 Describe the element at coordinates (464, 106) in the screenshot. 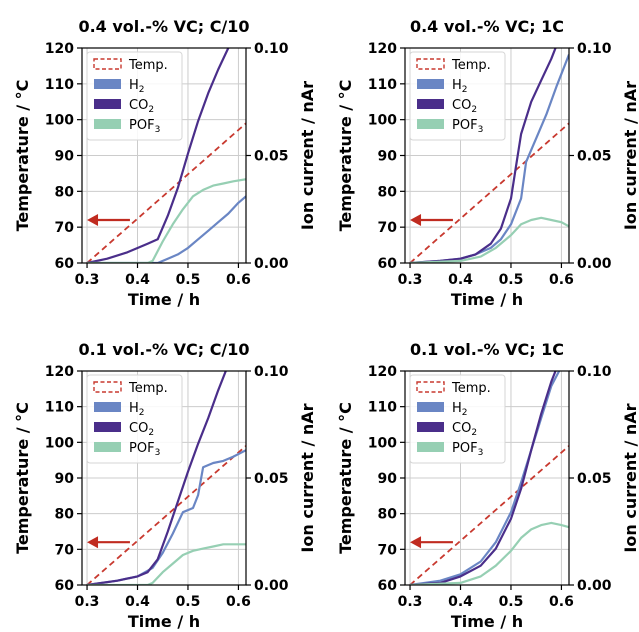

I see `legend-label-co2: CO2` at that location.